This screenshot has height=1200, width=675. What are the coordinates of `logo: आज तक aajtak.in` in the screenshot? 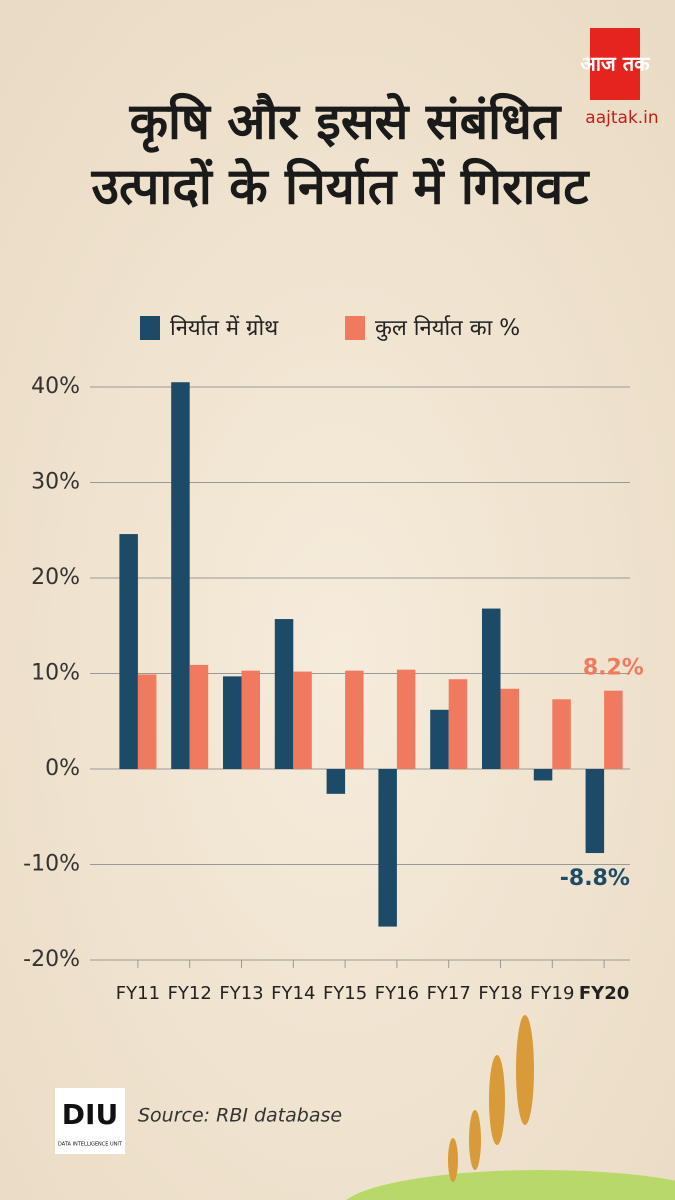 It's located at (619, 78).